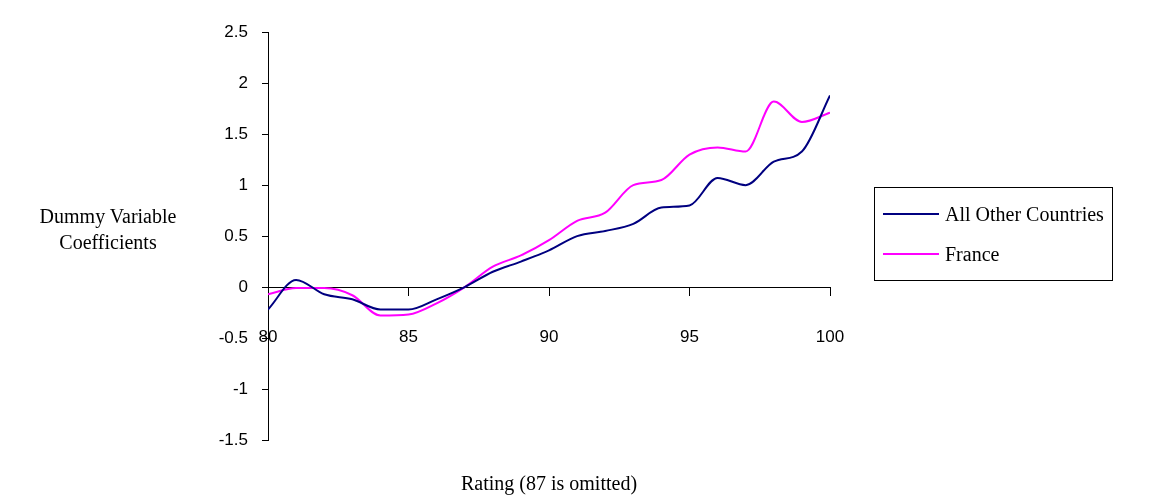  I want to click on x-axis-title: Rating (87 is omitted), so click(549, 483).